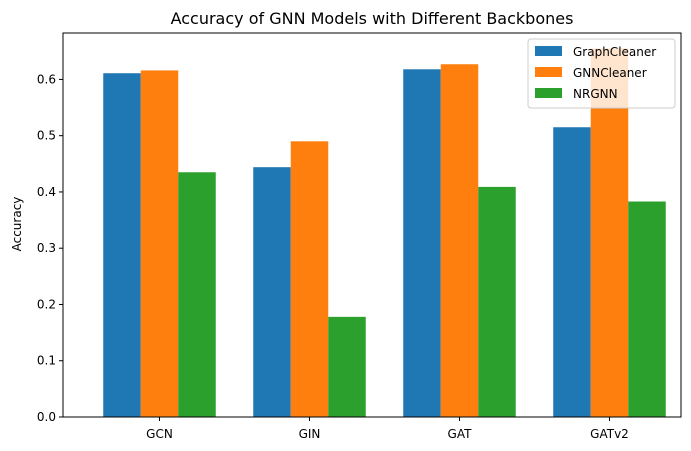 The height and width of the screenshot is (451, 691). I want to click on bar-graphcleaner-gatv2, so click(572, 272).